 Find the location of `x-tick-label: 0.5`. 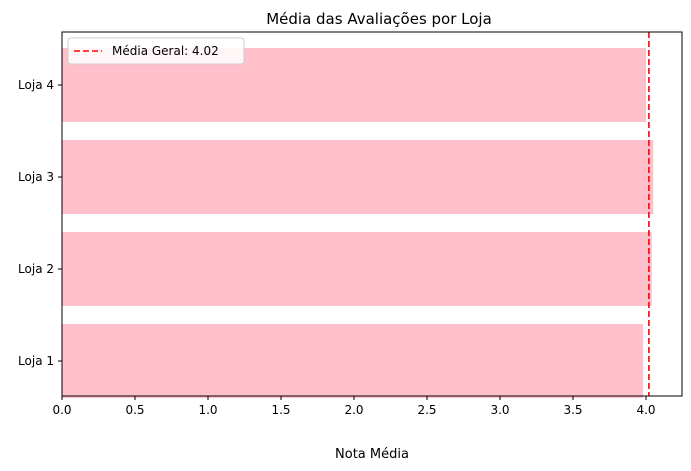

x-tick-label: 0.5 is located at coordinates (134, 410).